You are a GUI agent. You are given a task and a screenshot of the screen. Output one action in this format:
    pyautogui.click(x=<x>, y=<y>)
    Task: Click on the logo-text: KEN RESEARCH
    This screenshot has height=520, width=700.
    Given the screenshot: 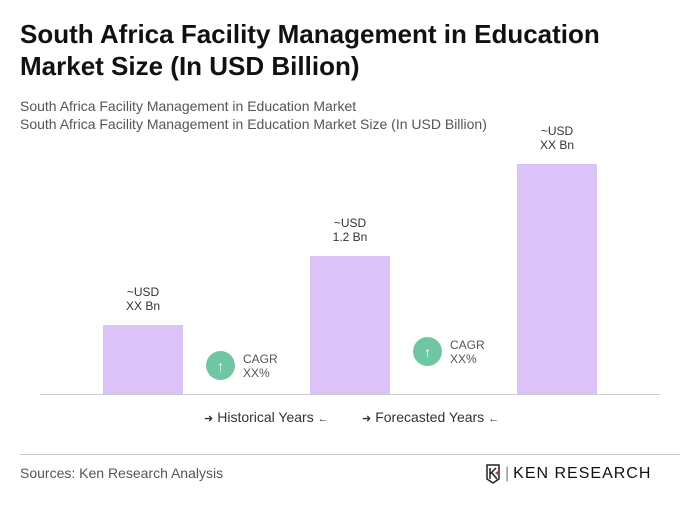 What is the action you would take?
    pyautogui.click(x=582, y=473)
    